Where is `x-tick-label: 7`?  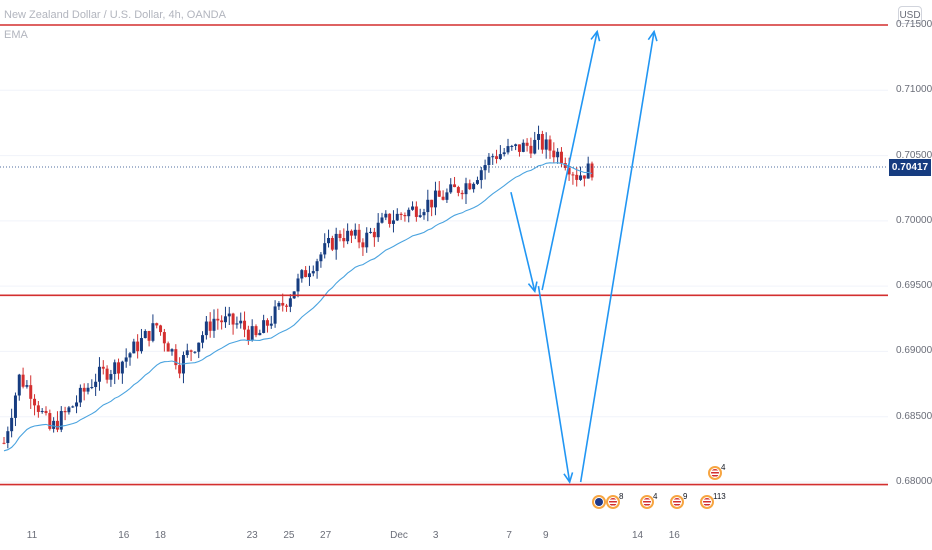 x-tick-label: 7 is located at coordinates (509, 535).